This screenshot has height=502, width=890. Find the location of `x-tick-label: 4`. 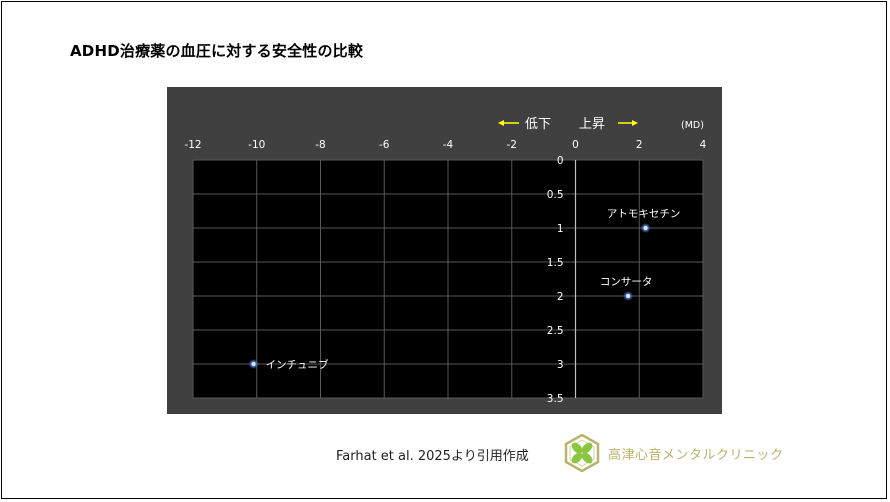

x-tick-label: 4 is located at coordinates (703, 145).